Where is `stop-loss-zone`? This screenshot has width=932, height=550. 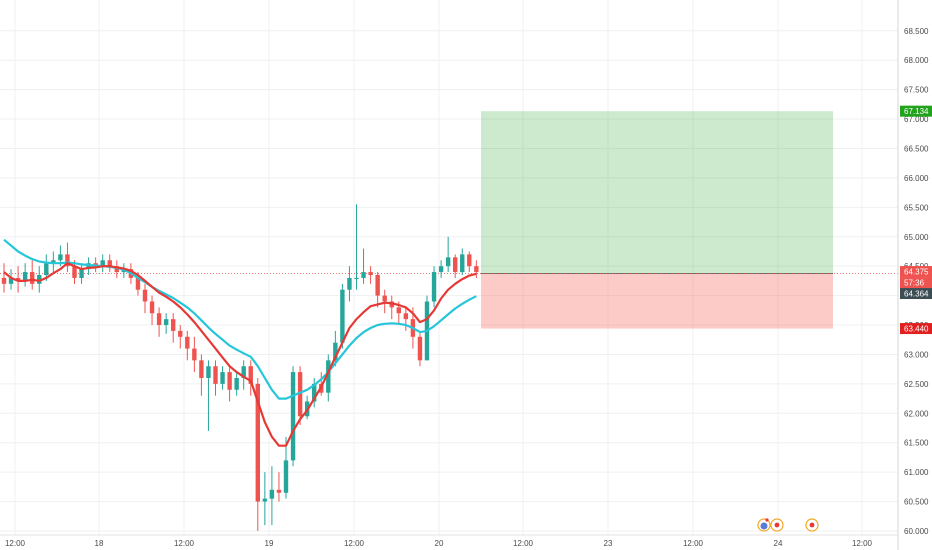
stop-loss-zone is located at coordinates (657, 301).